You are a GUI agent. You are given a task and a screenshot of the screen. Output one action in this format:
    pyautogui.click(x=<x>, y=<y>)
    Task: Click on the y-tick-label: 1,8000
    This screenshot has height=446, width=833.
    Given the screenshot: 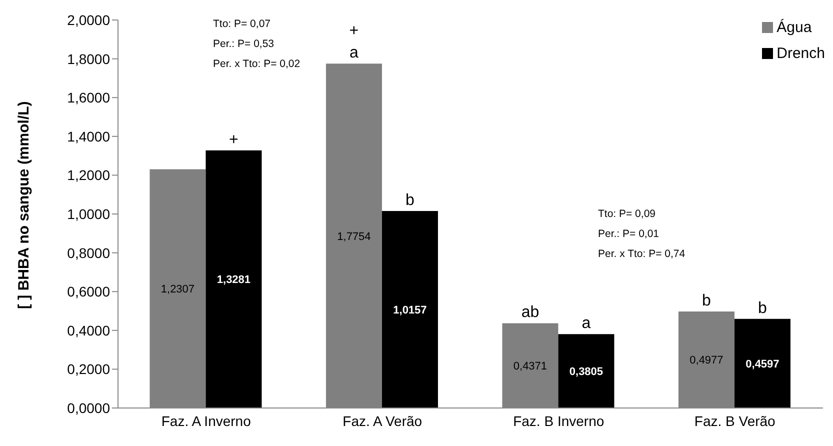 What is the action you would take?
    pyautogui.click(x=88, y=58)
    